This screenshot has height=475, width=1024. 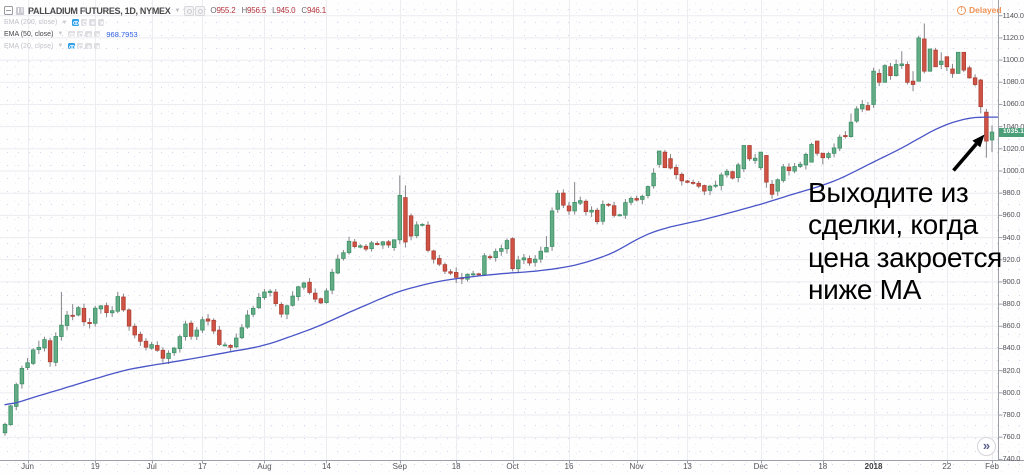 What do you see at coordinates (29, 46) in the screenshot?
I see `indicator-label: EMA (20, close)` at bounding box center [29, 46].